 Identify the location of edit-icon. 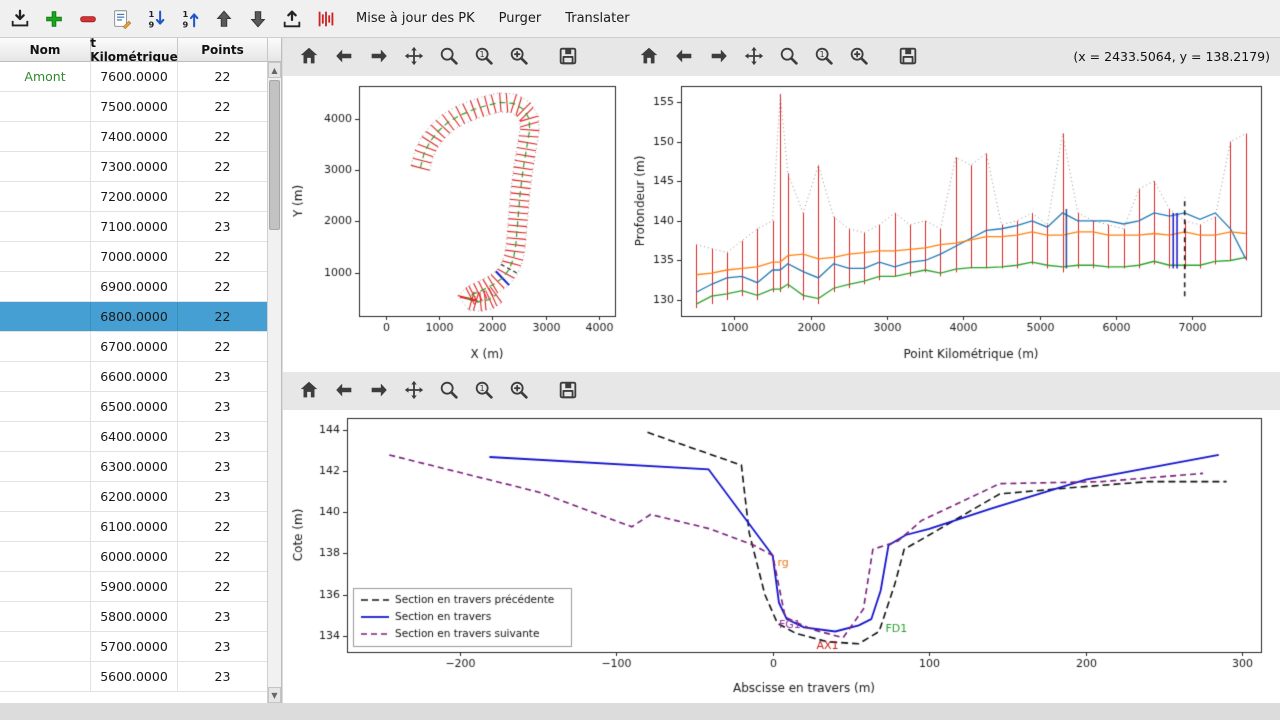
(123, 19).